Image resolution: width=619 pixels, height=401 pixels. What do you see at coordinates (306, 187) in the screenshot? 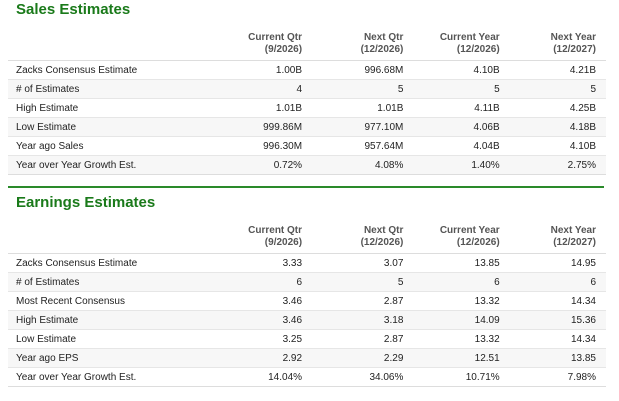
I see `section-divider` at bounding box center [306, 187].